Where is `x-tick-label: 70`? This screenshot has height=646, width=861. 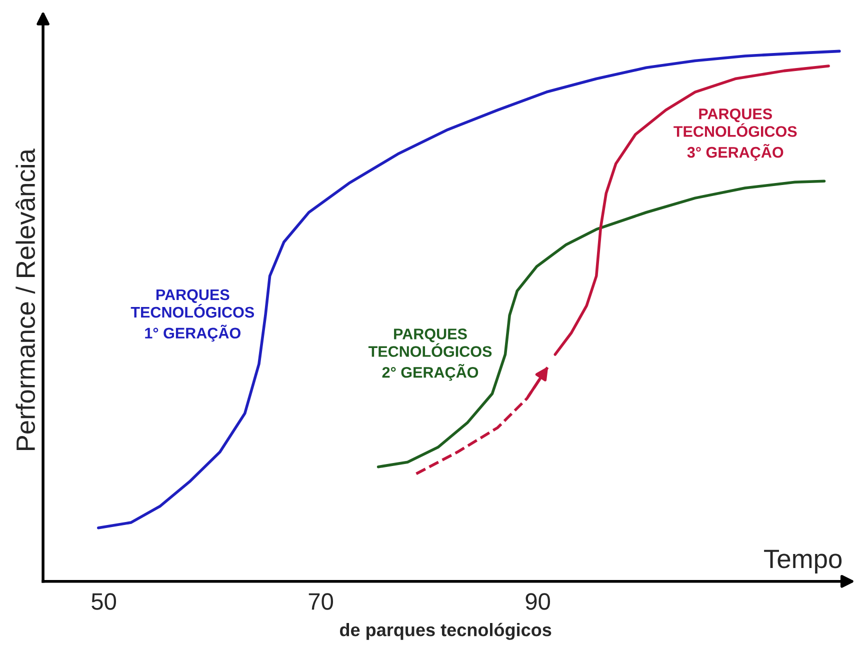
x-tick-label: 70 is located at coordinates (321, 601).